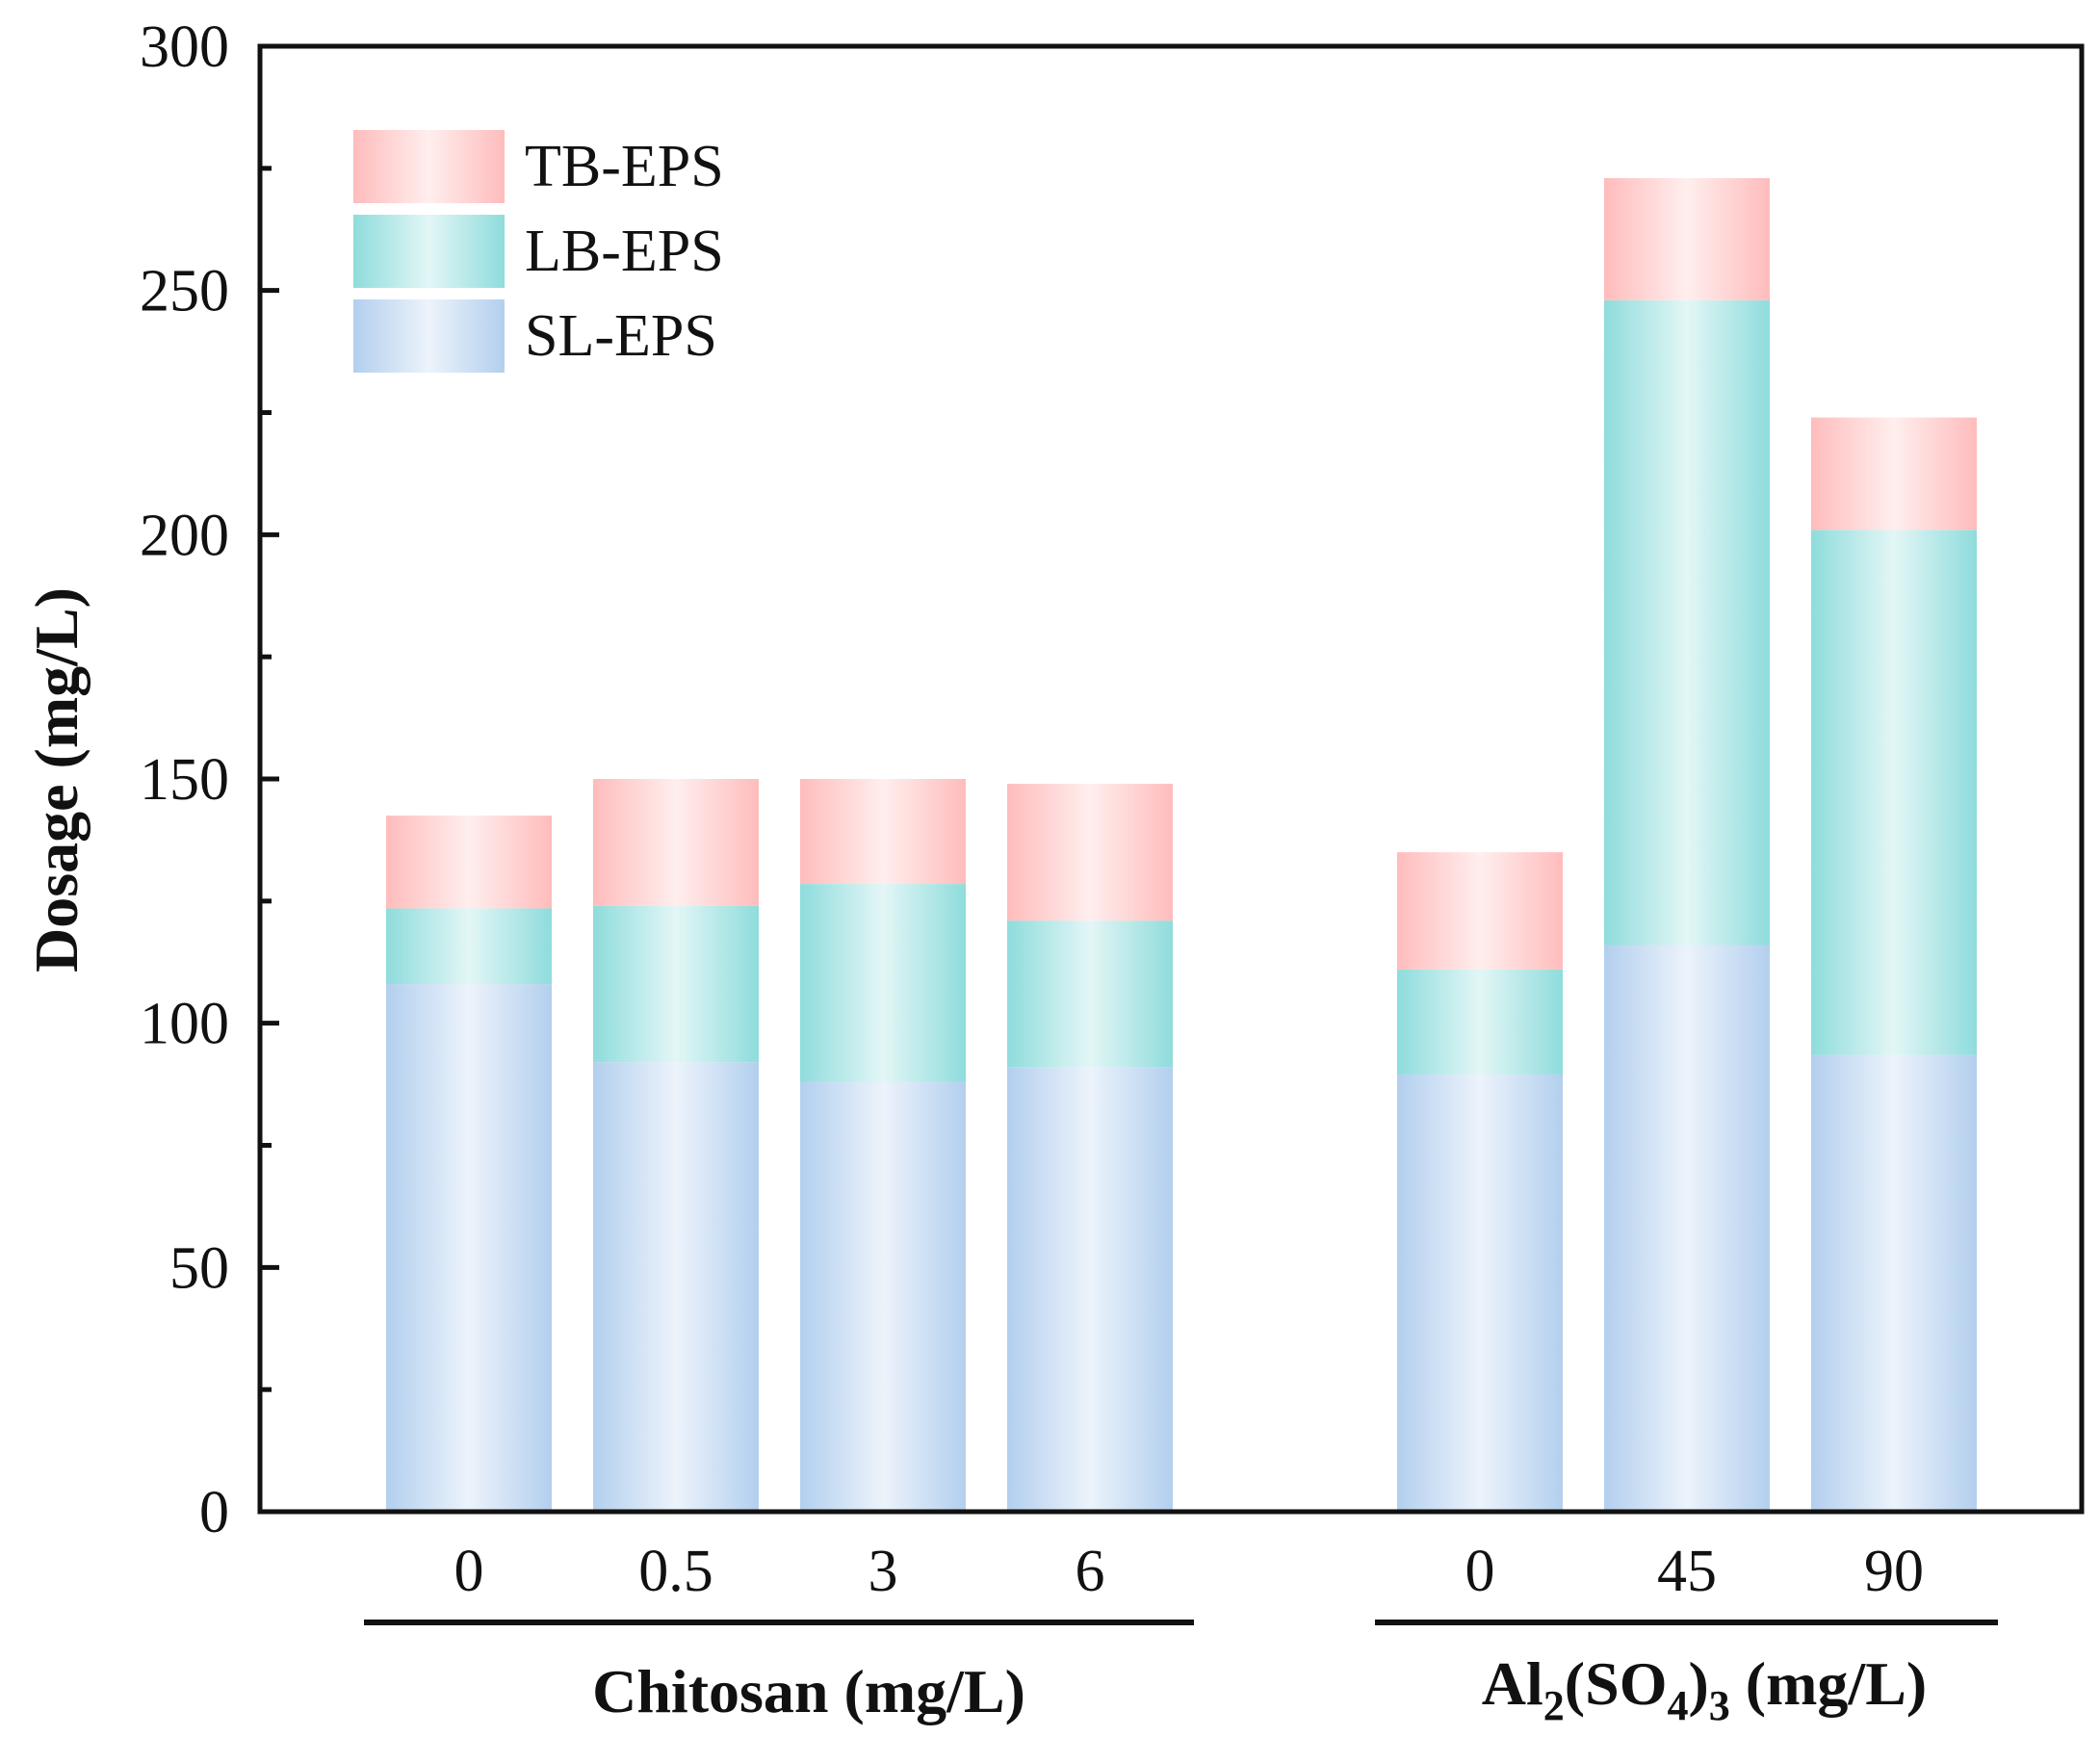 This screenshot has width=2100, height=1737. What do you see at coordinates (184, 1024) in the screenshot?
I see `y-tick-label: 100` at bounding box center [184, 1024].